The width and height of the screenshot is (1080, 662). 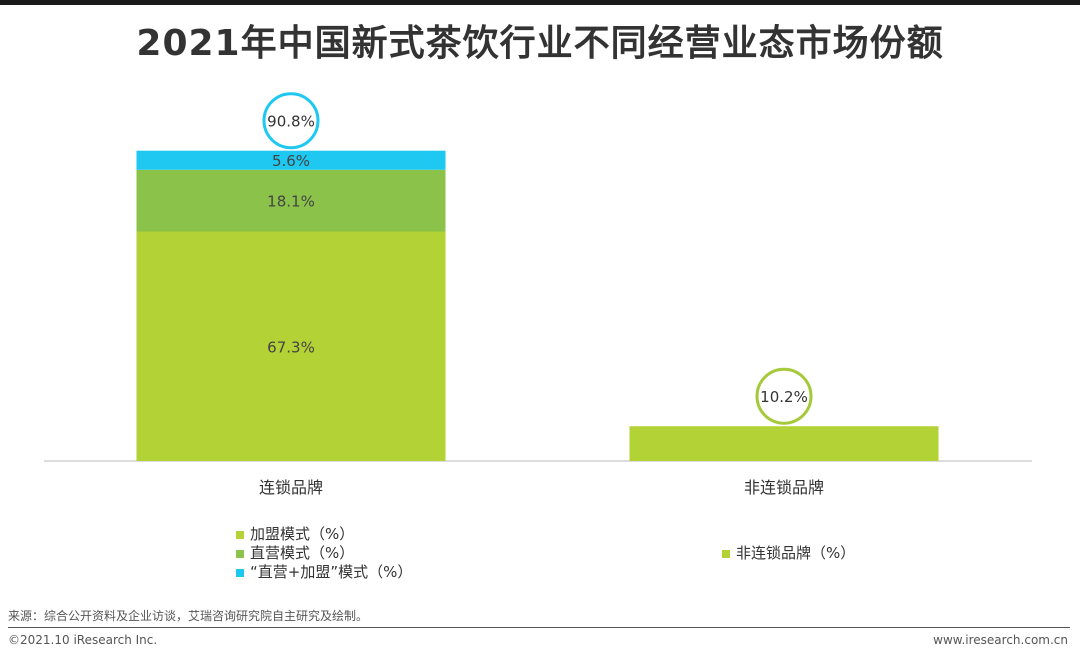 What do you see at coordinates (302, 534) in the screenshot?
I see `legend-label: 加盟模式（%）` at bounding box center [302, 534].